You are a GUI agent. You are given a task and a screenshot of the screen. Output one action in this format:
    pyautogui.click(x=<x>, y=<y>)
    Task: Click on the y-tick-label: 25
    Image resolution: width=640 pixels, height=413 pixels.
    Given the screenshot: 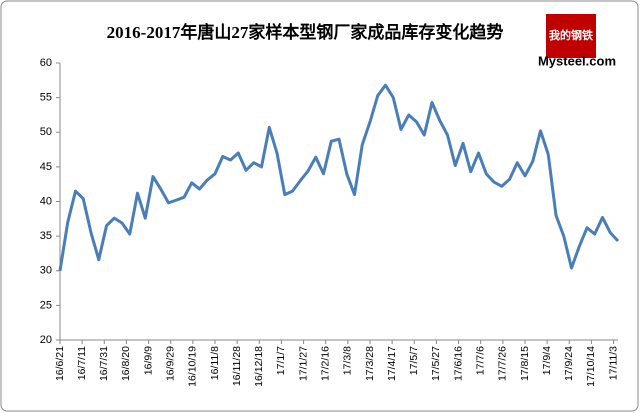 What is the action you would take?
    pyautogui.click(x=46, y=305)
    